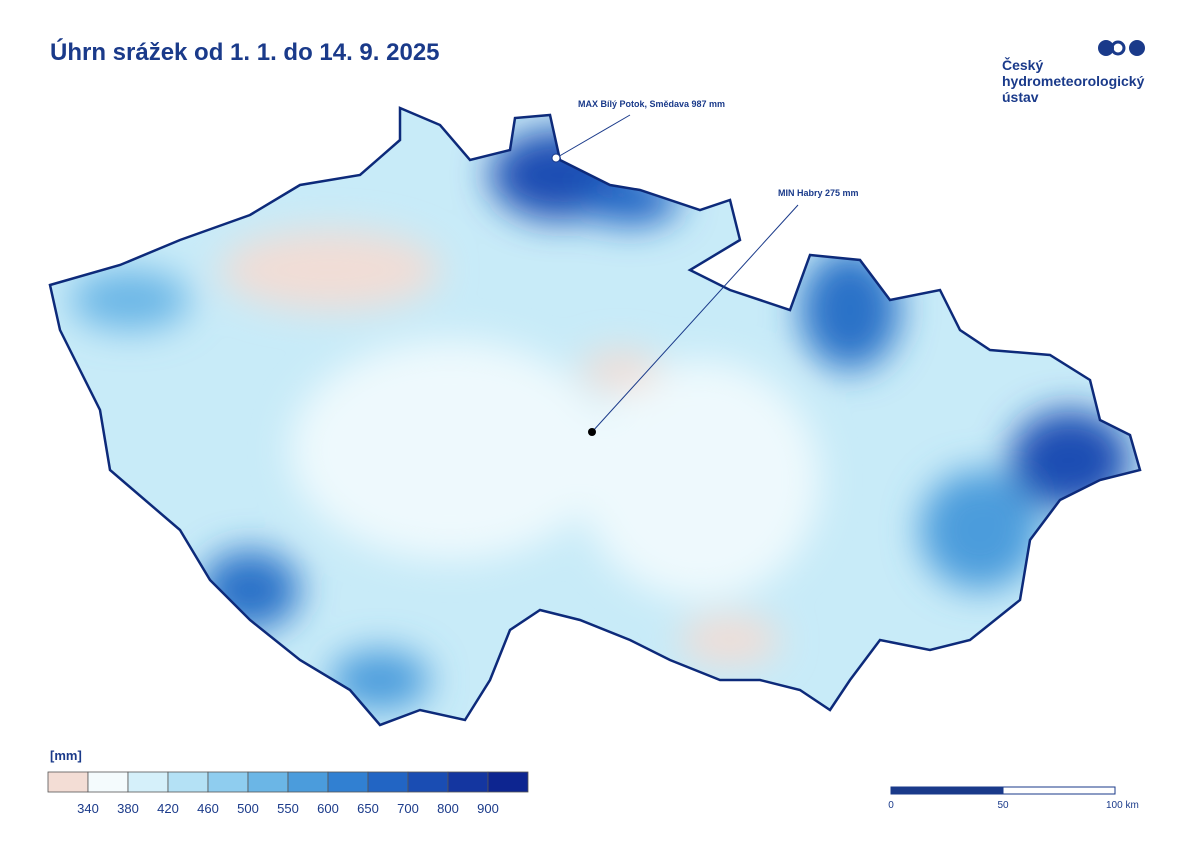 This screenshot has width=1200, height=848. I want to click on legend-label: 600, so click(328, 808).